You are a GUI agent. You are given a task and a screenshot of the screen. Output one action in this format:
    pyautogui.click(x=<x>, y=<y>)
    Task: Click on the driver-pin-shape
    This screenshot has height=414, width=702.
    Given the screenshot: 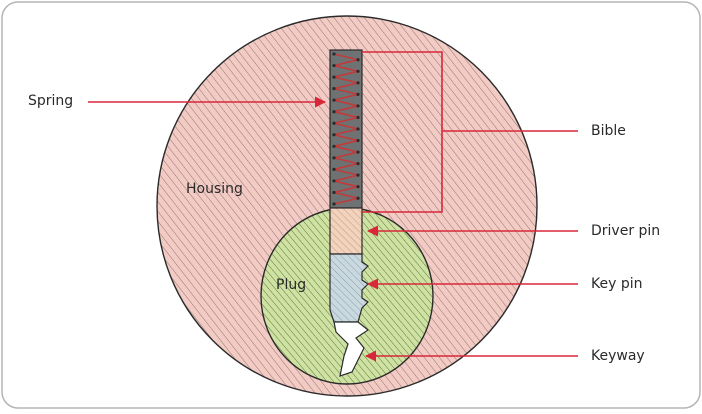 What is the action you would take?
    pyautogui.click(x=346, y=231)
    